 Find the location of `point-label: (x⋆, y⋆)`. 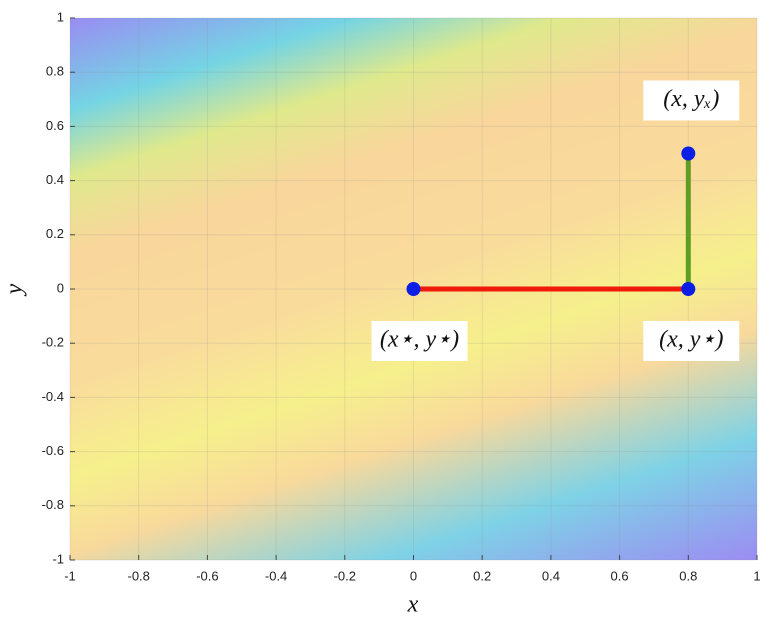

point-label: (x⋆, y⋆) is located at coordinates (419, 340).